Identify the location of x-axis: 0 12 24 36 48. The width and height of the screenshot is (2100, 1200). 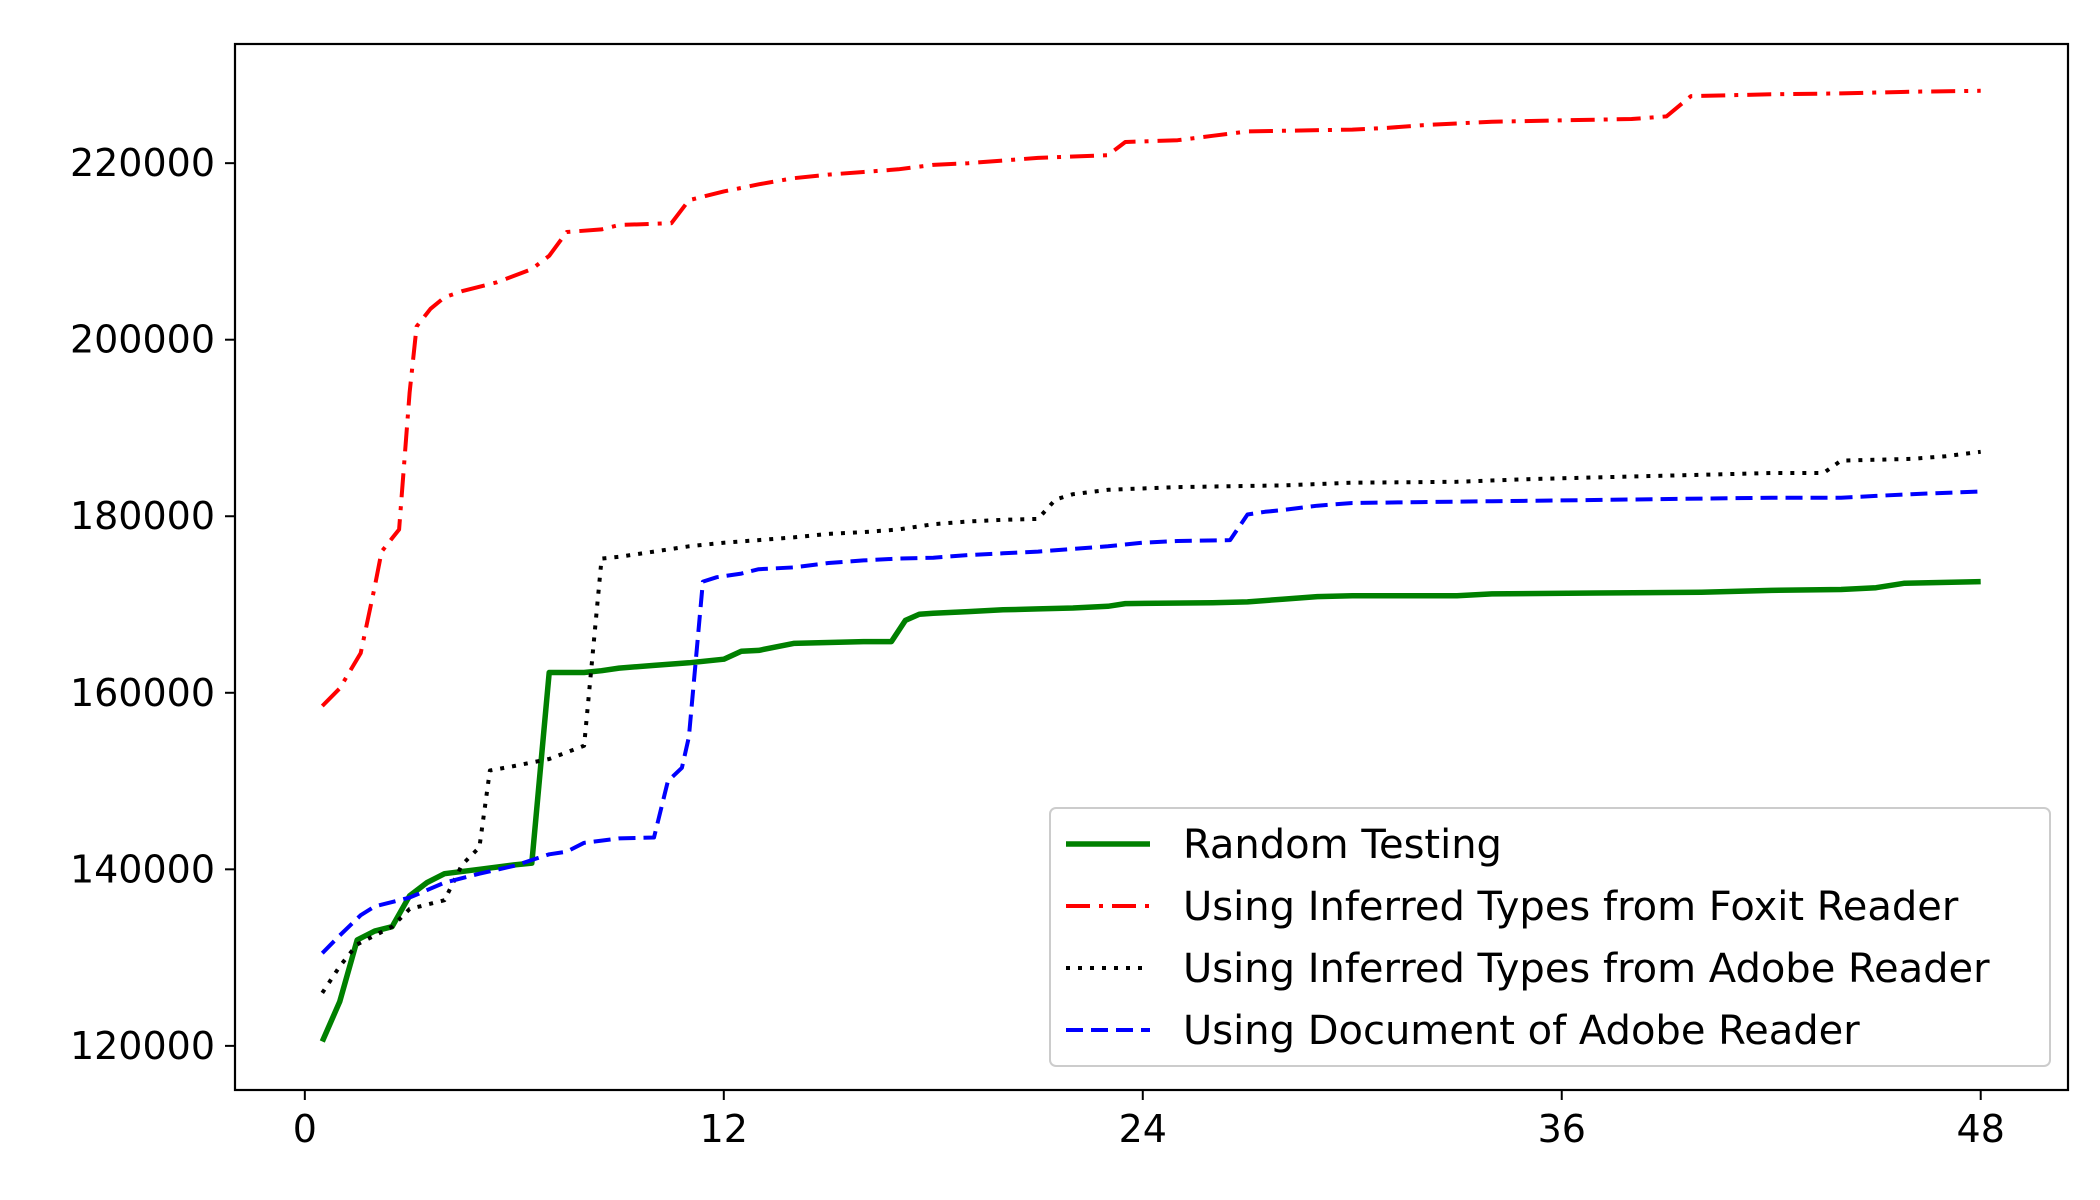
(1149, 1120).